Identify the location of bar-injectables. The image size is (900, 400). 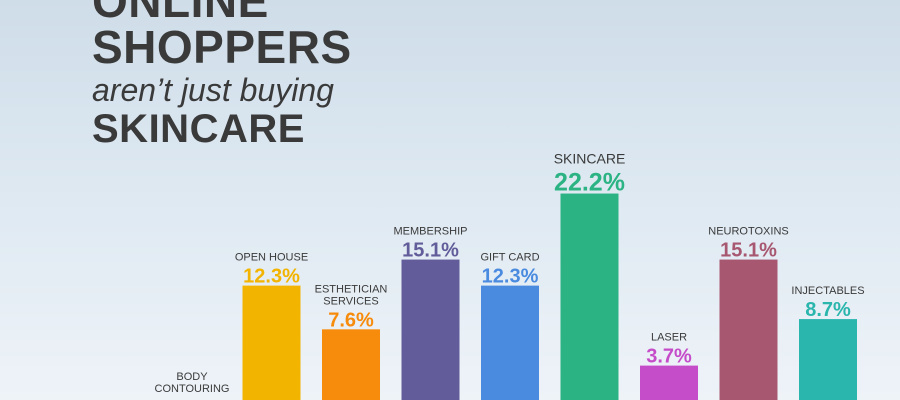
(828, 359).